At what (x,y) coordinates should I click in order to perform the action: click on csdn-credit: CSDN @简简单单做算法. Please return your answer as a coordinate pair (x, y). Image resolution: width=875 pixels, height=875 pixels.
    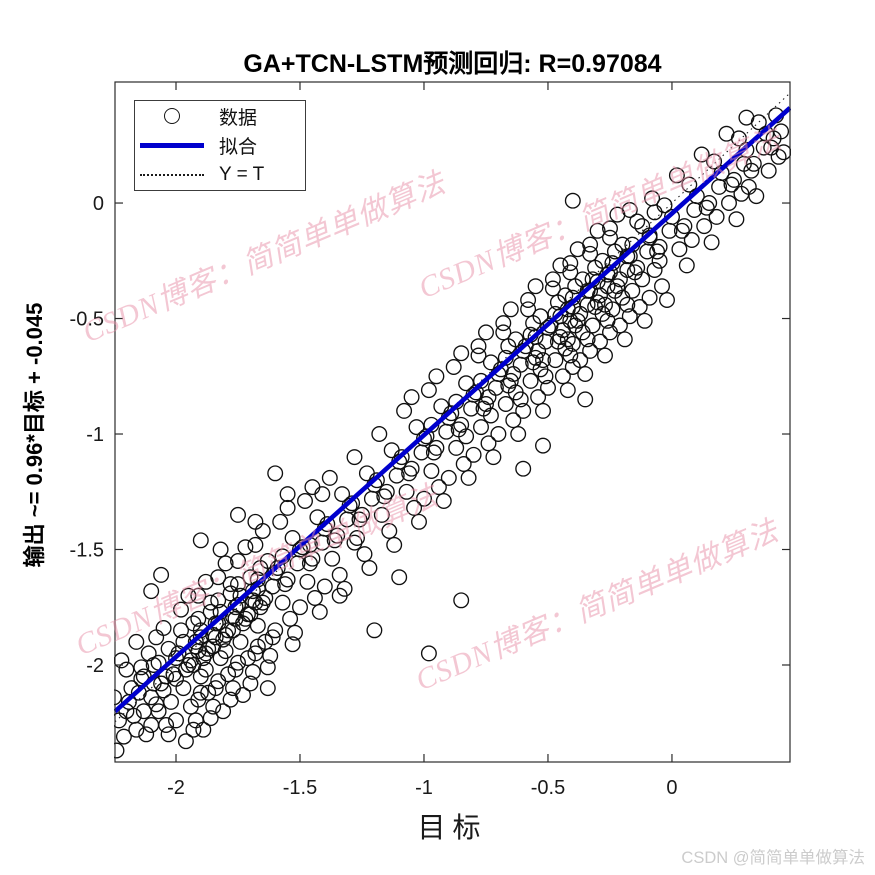
    Looking at the image, I should click on (773, 858).